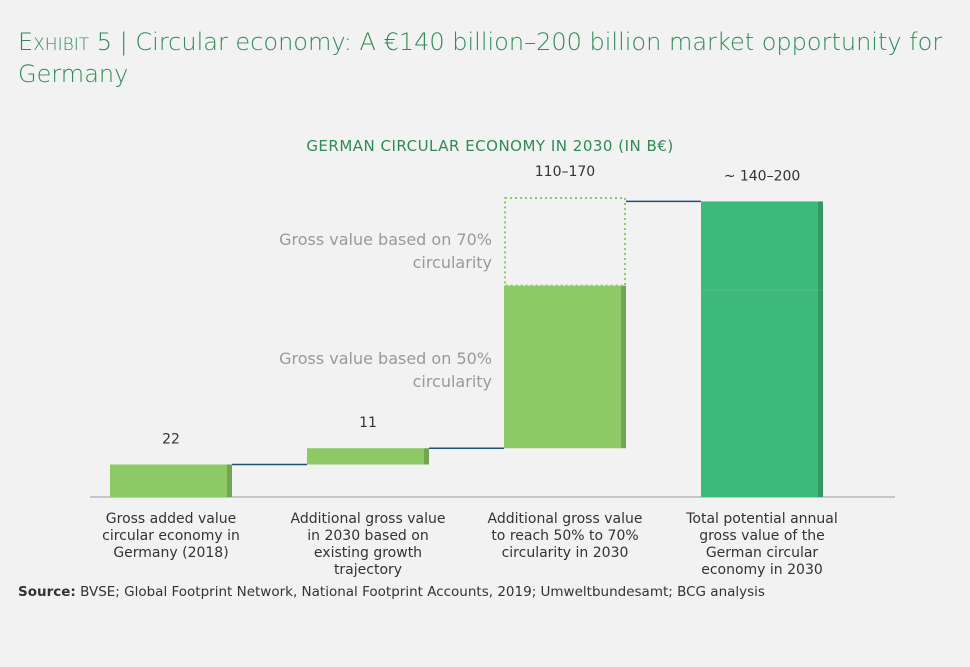  Describe the element at coordinates (565, 242) in the screenshot. I see `bar-segment-dotted` at that location.